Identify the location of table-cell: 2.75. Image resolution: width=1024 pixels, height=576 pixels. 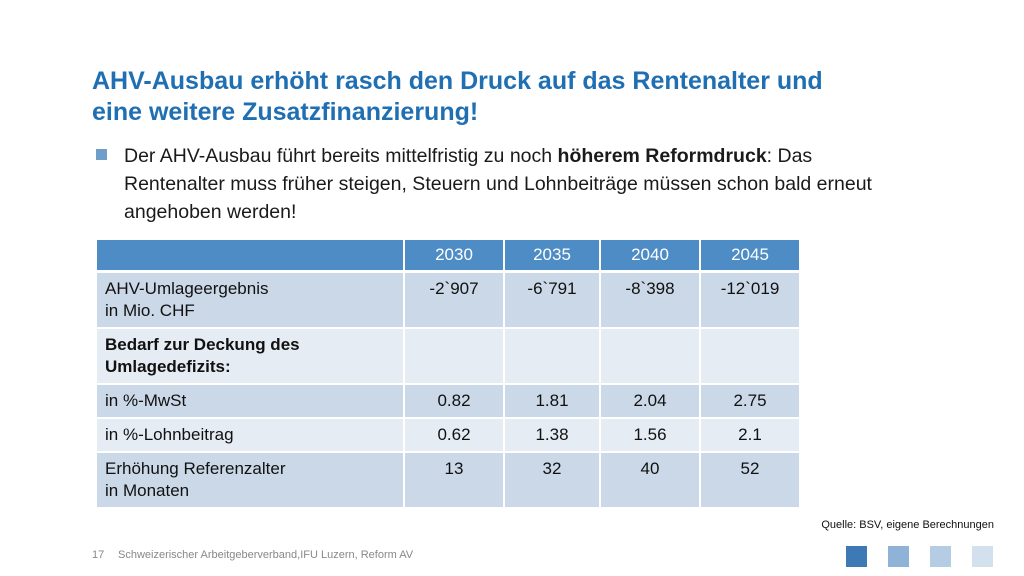
(750, 401).